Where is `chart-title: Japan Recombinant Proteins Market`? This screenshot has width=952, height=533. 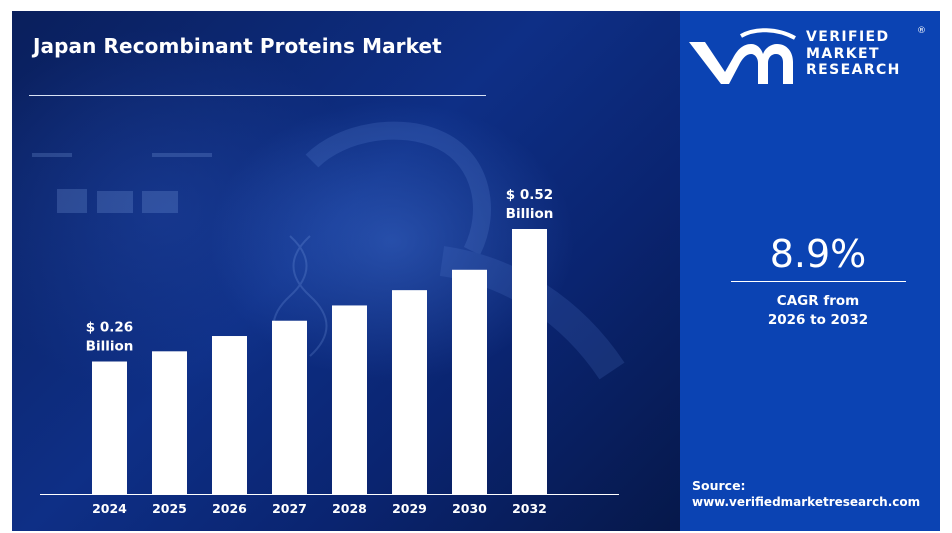
chart-title: Japan Recombinant Proteins Market is located at coordinates (237, 46).